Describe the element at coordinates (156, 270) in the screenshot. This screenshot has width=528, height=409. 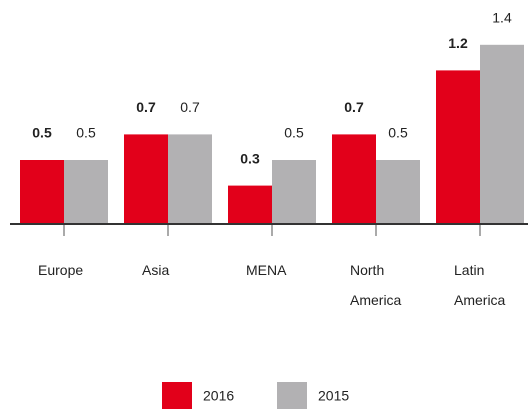
I see `x-tick-label: Asia` at that location.